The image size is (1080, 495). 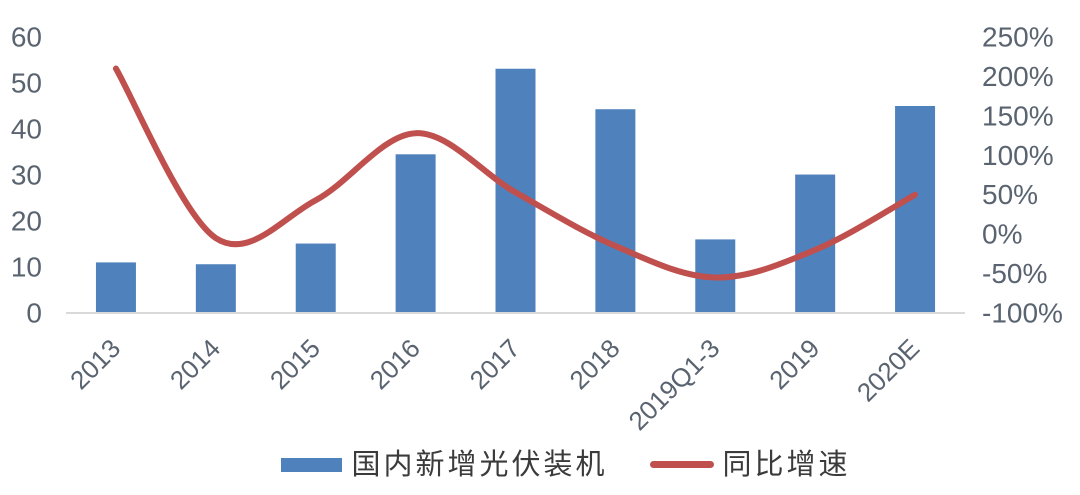 What do you see at coordinates (26, 129) in the screenshot?
I see `y-axis-left-tick: 40` at bounding box center [26, 129].